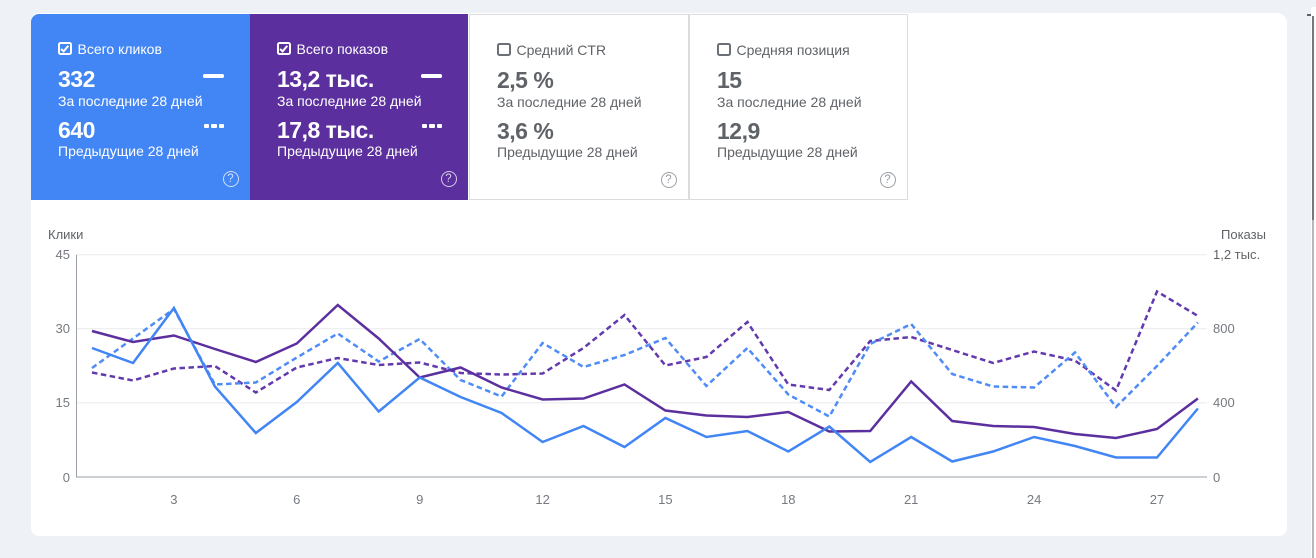 This screenshot has width=1316, height=558. I want to click on svg-text: 9, so click(419, 499).